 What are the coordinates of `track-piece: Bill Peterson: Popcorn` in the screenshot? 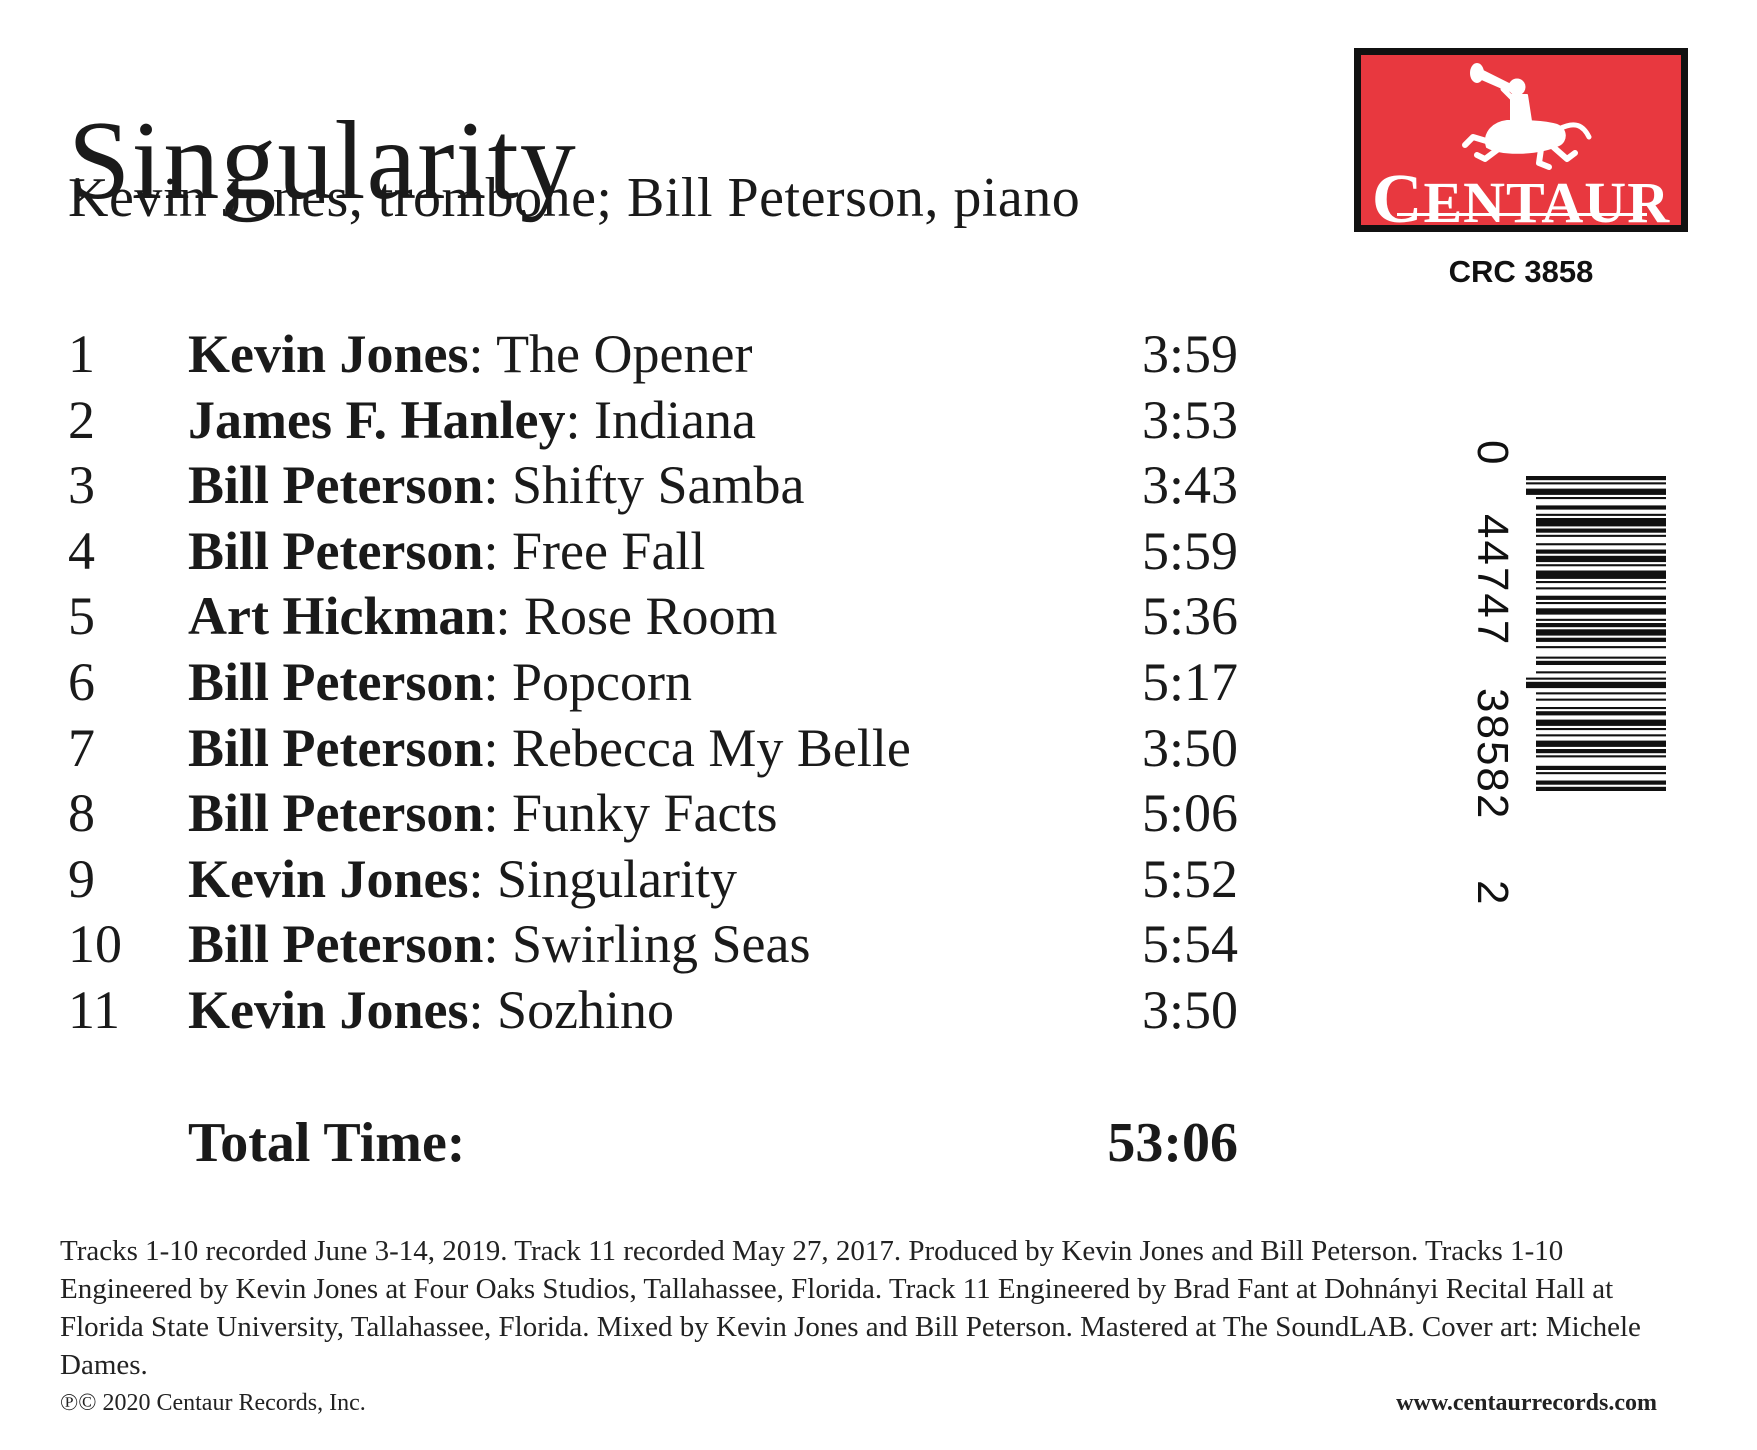 It's located at (440, 683).